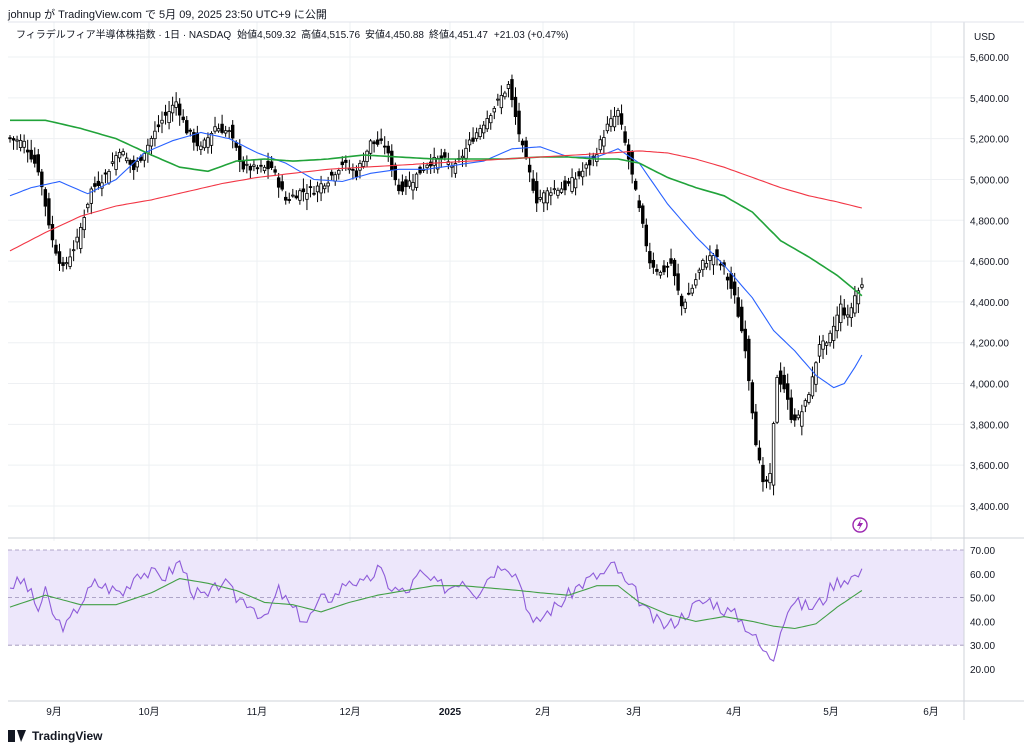 The height and width of the screenshot is (751, 1024). What do you see at coordinates (831, 712) in the screenshot?
I see `x-tick-label: 5月` at bounding box center [831, 712].